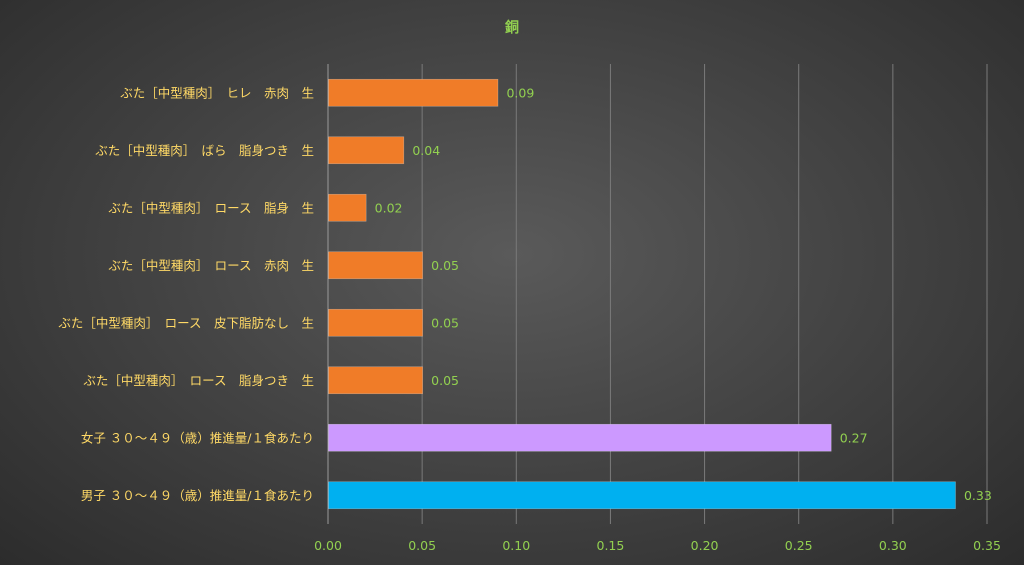 This screenshot has width=1024, height=565. I want to click on category-label: ぶた［中型種肉］ ヒレ 赤肉 生, so click(217, 92).